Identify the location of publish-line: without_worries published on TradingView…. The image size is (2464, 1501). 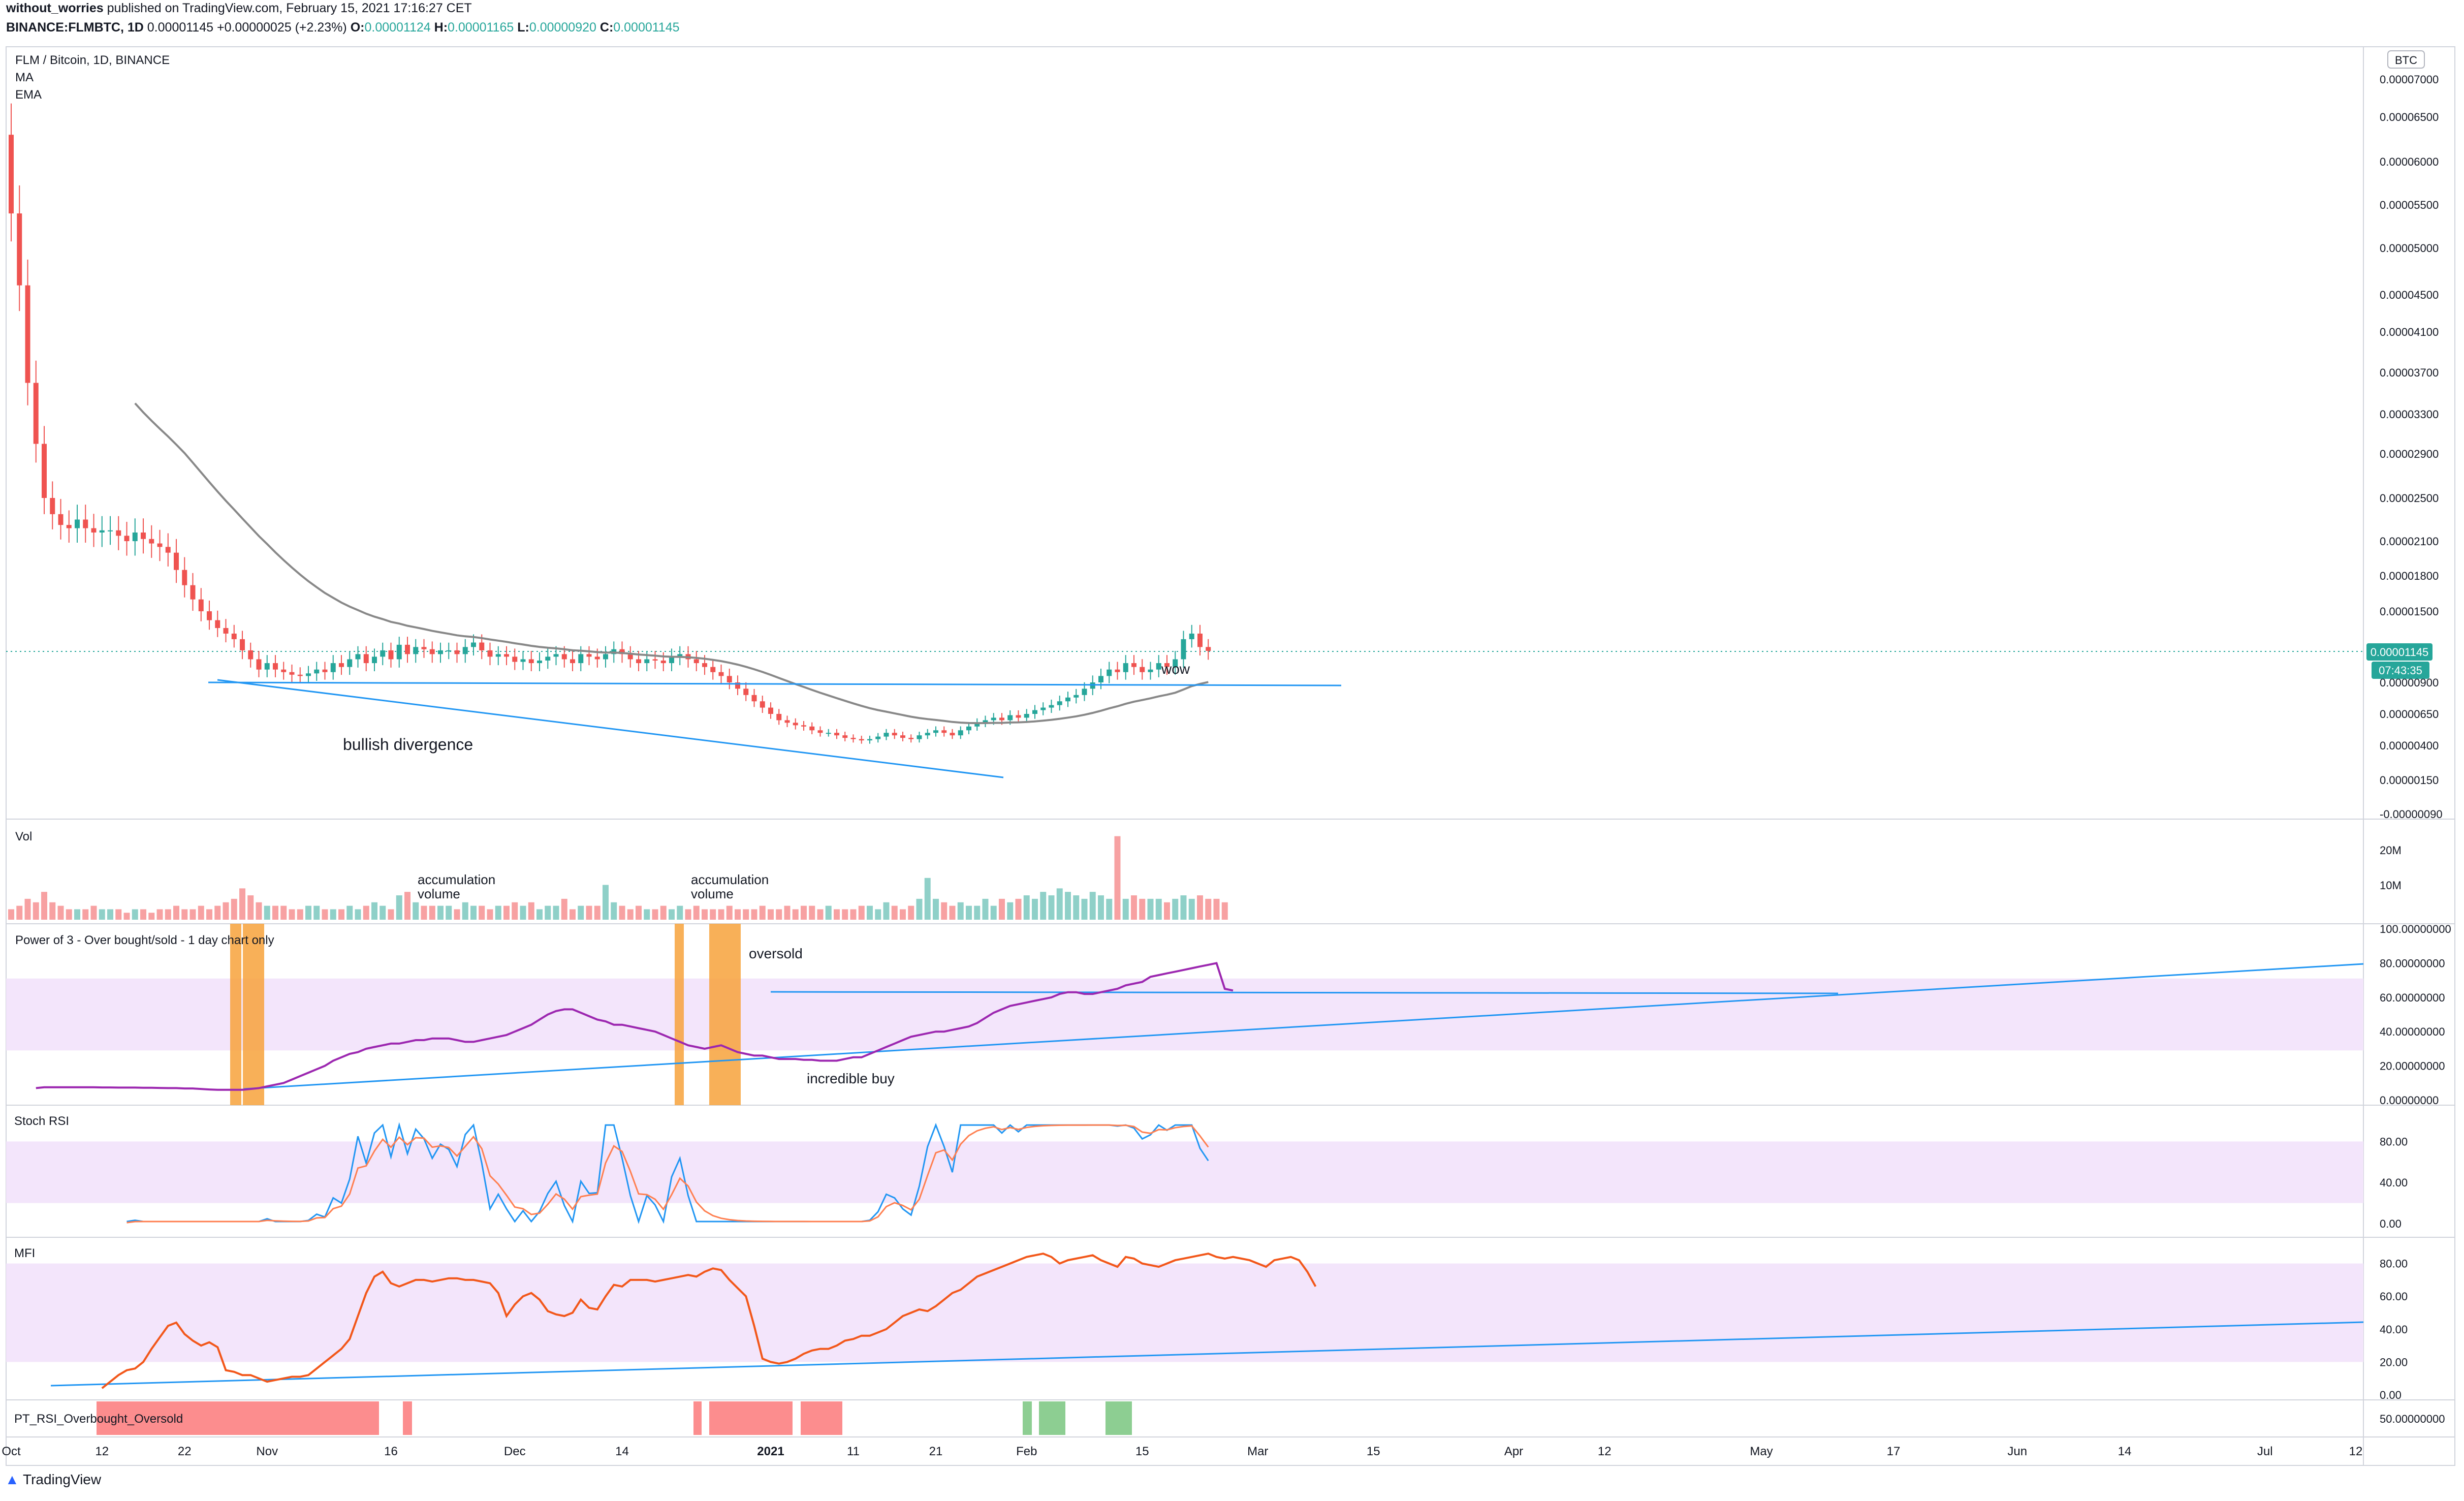
(239, 9).